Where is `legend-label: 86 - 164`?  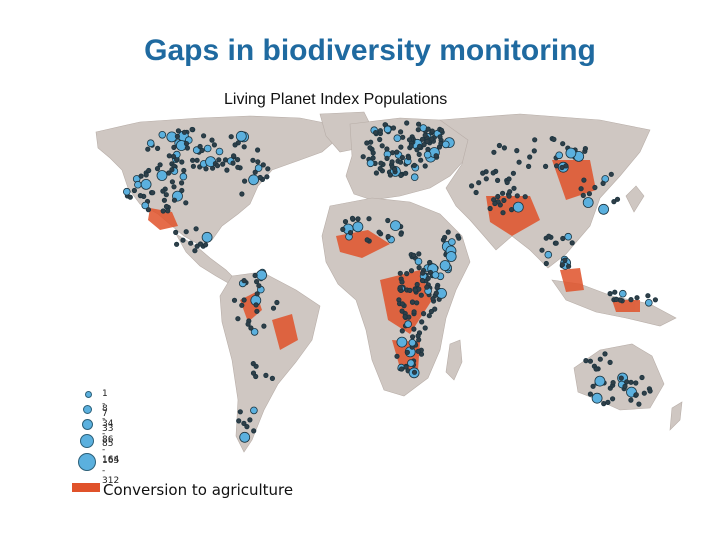
legend-label: 86 - 164 is located at coordinates (111, 450).